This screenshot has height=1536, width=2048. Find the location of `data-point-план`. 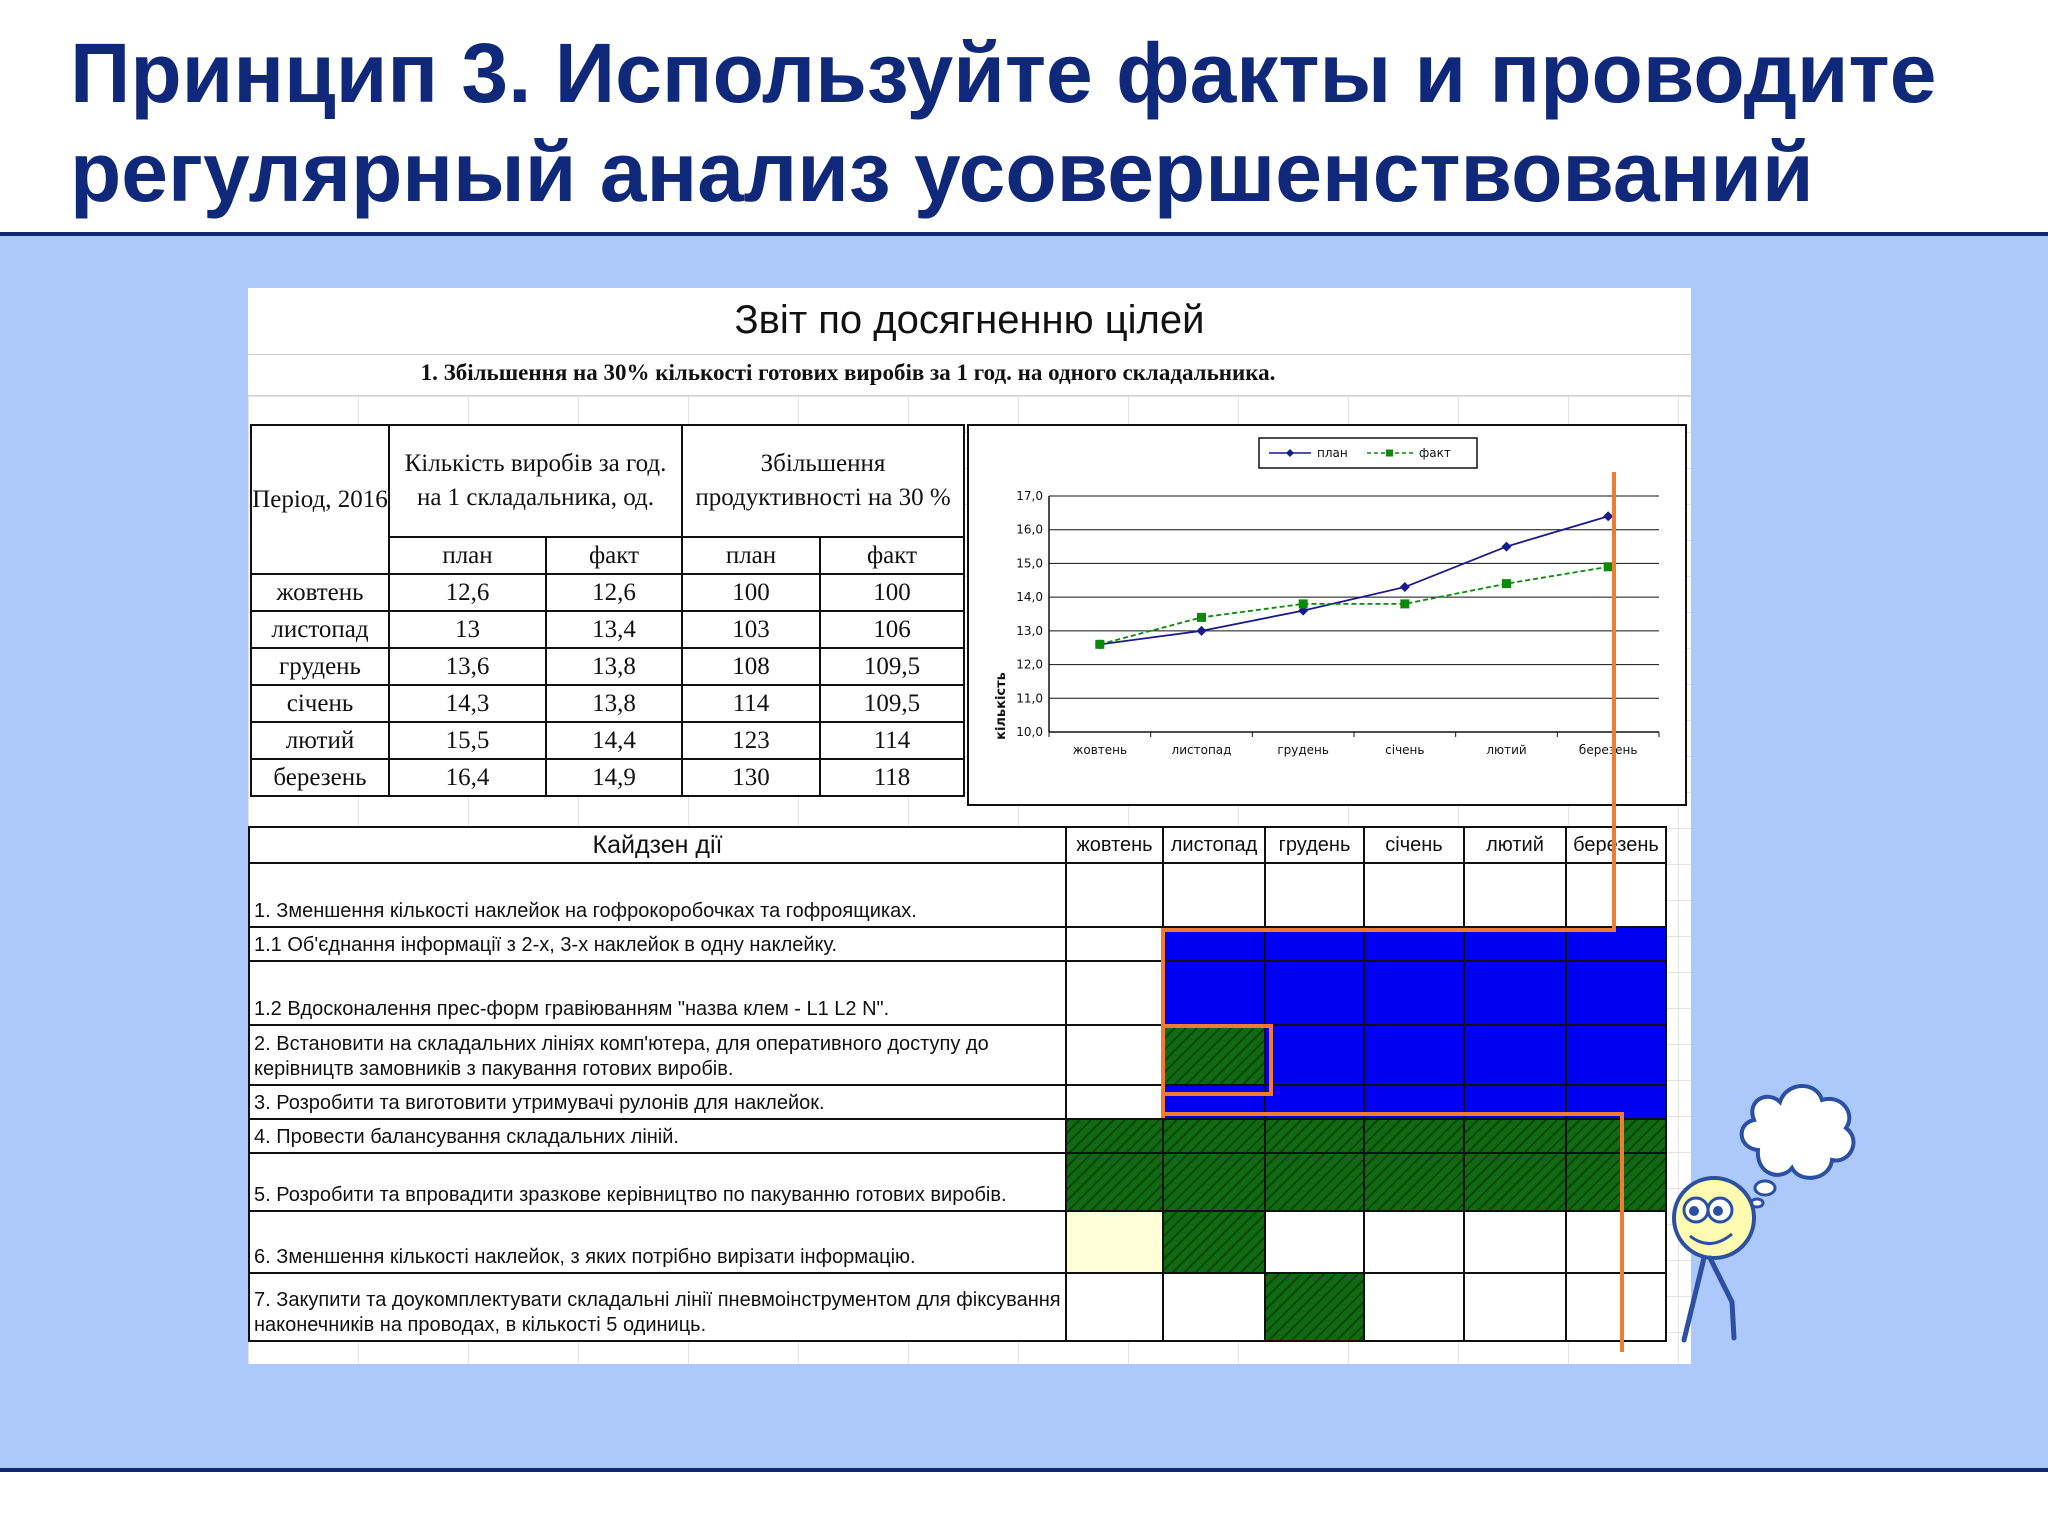

data-point-план is located at coordinates (1404, 587).